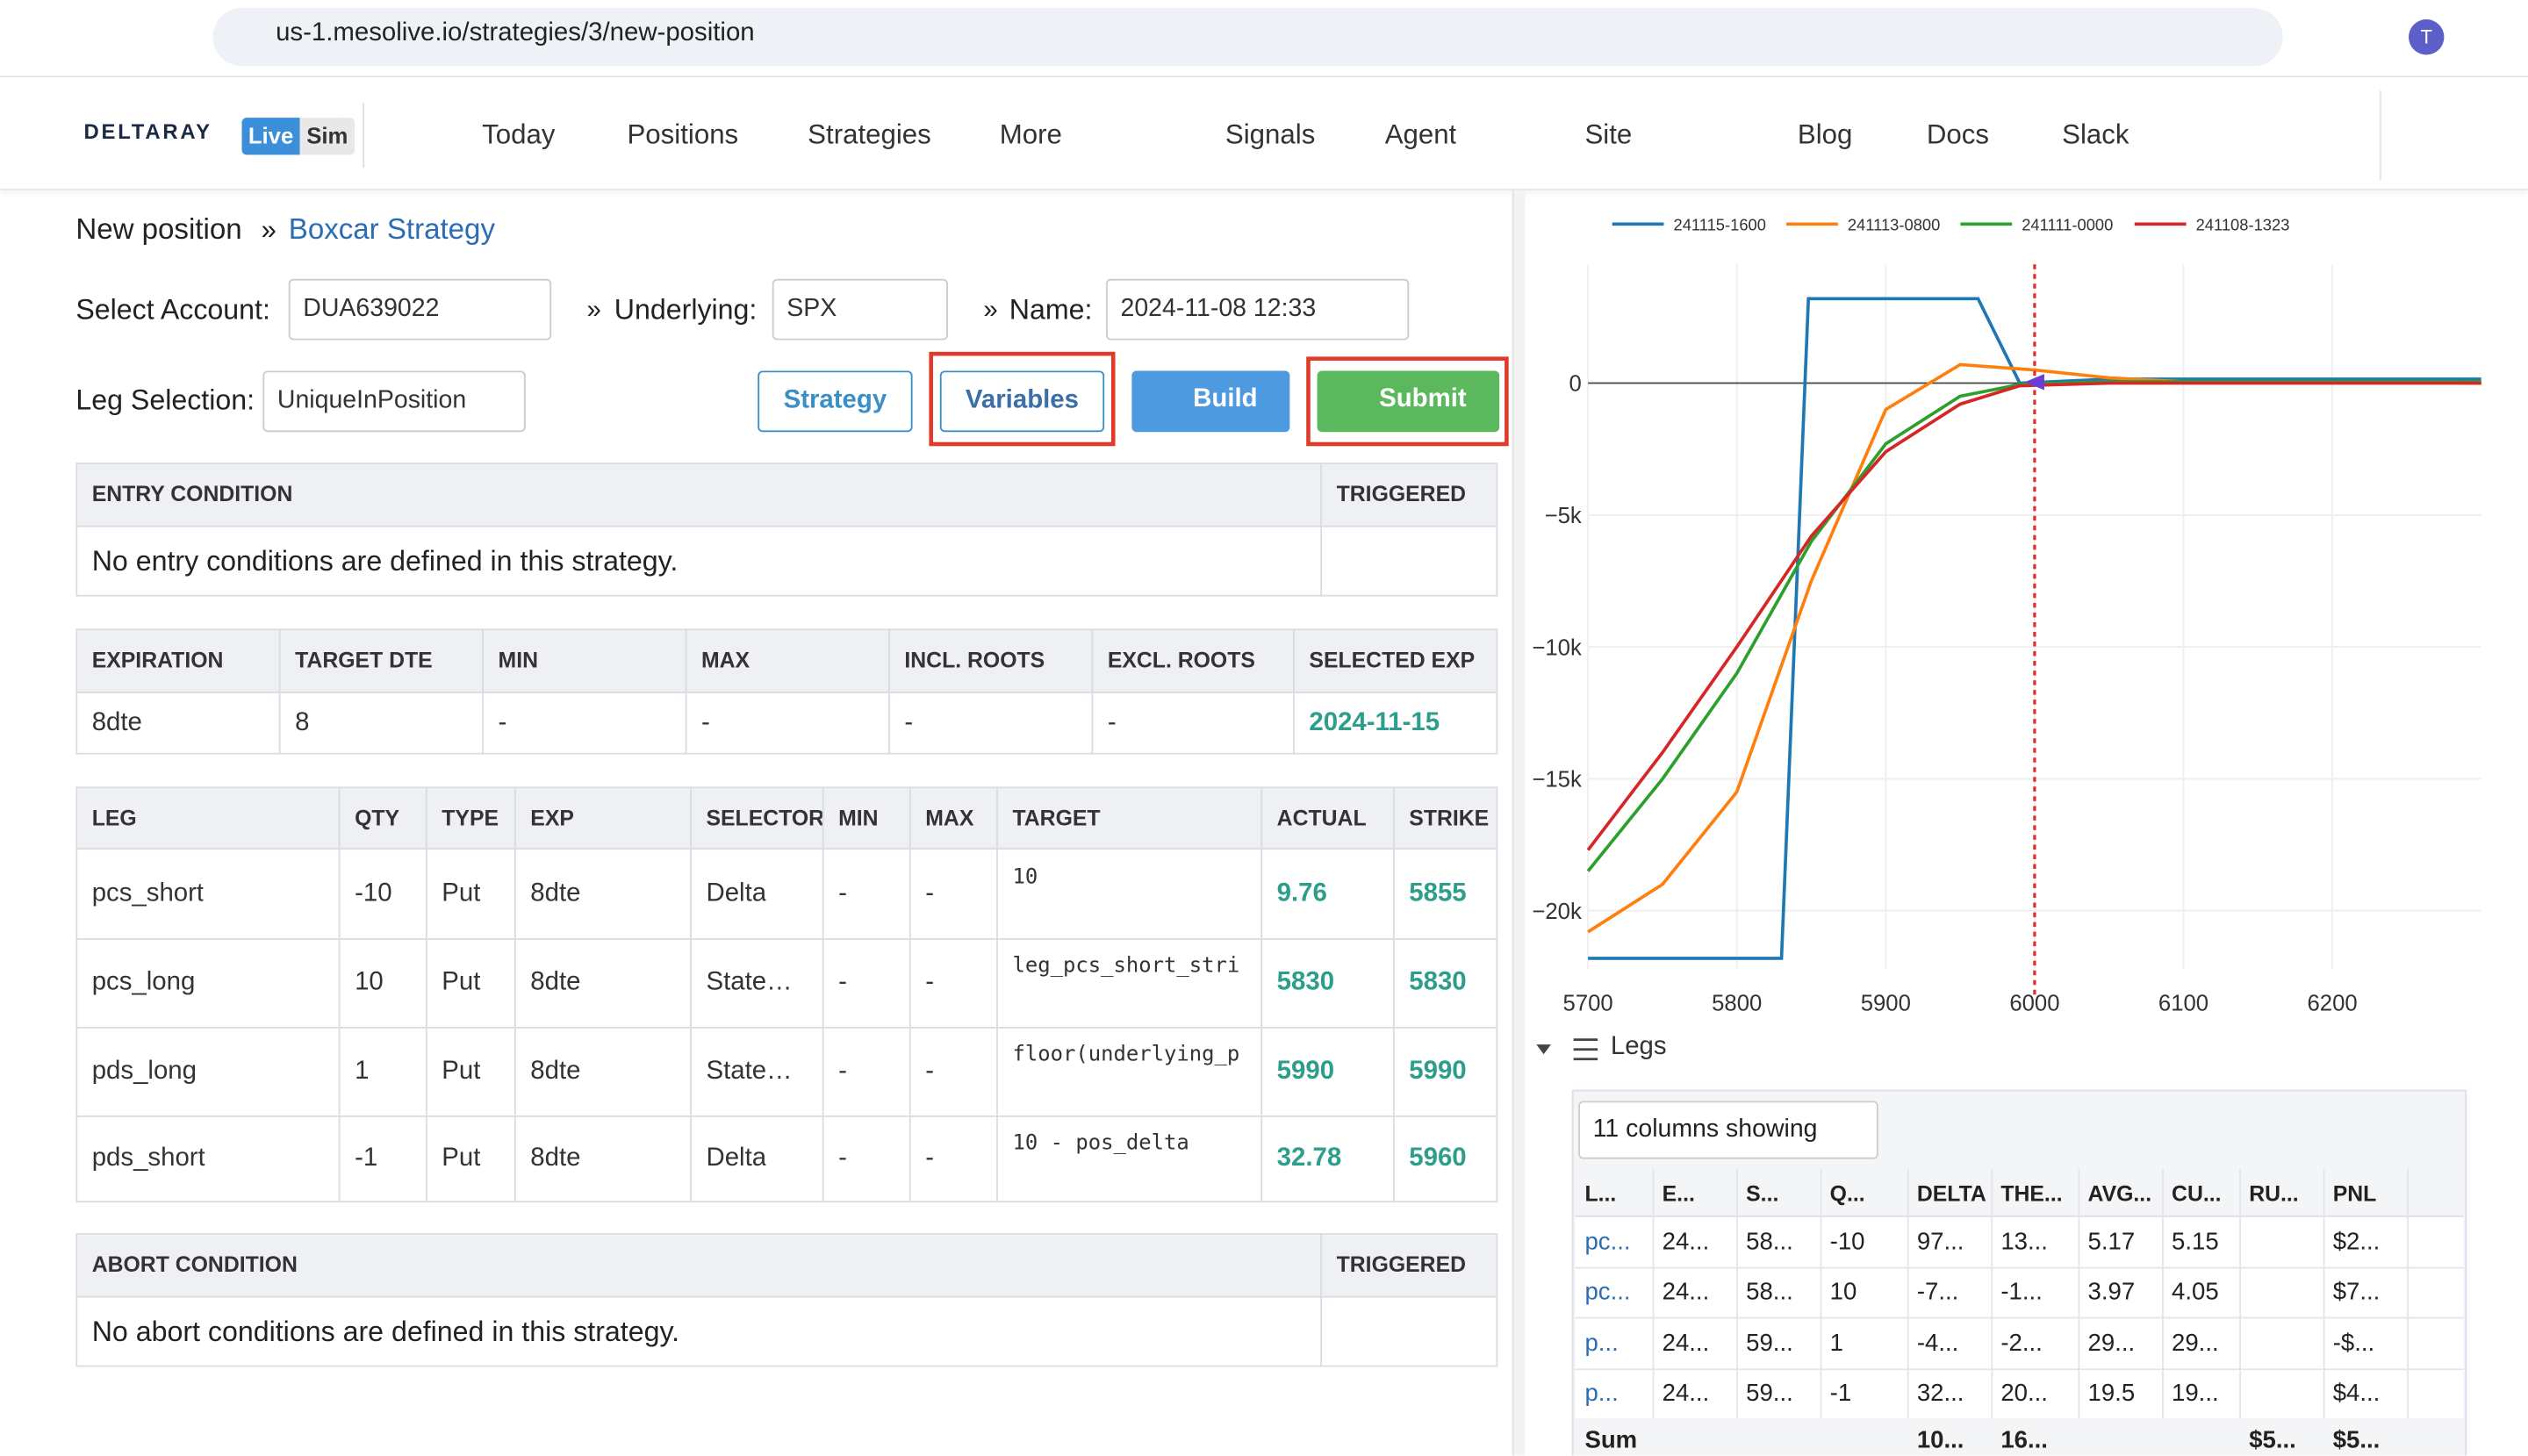 This screenshot has height=1456, width=2528. I want to click on cell: 1, so click(363, 1070).